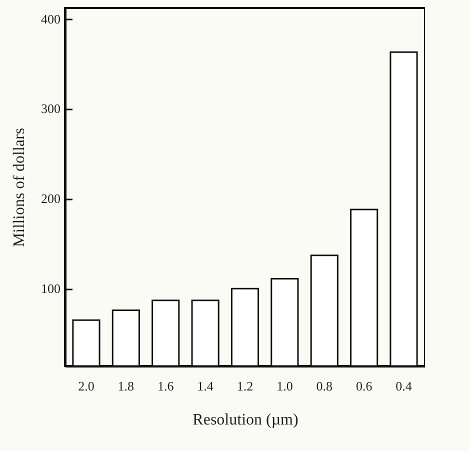 The width and height of the screenshot is (470, 451). I want to click on y-tick-label: 300, so click(50, 108).